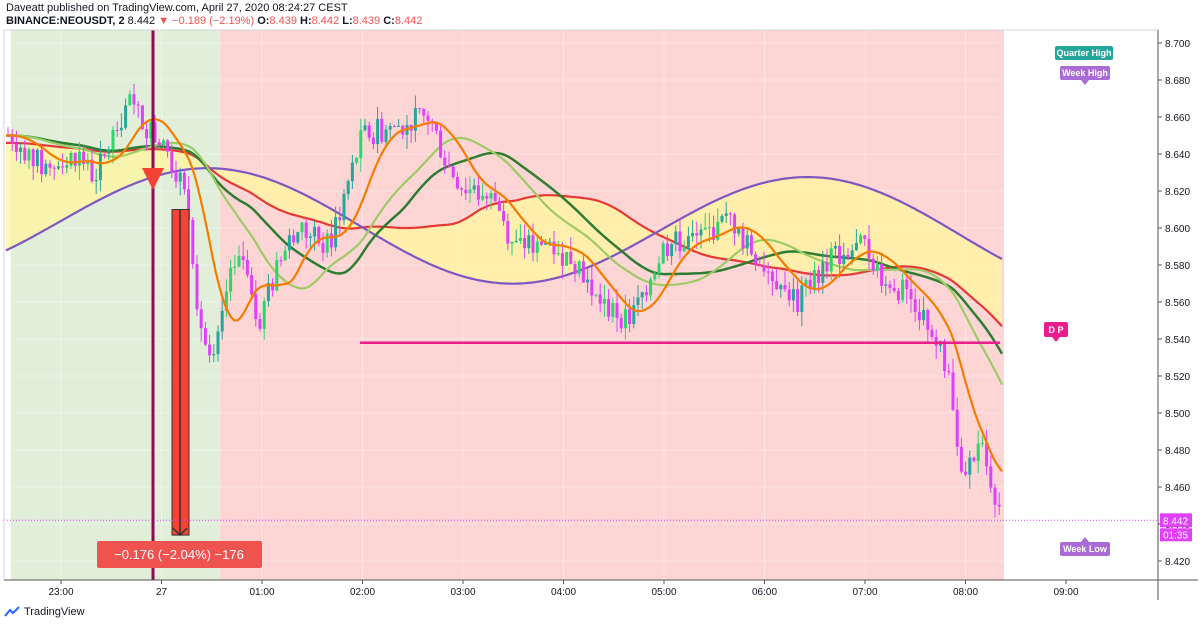 This screenshot has height=625, width=1200. I want to click on y-tick-label: 8.640, so click(1177, 155).